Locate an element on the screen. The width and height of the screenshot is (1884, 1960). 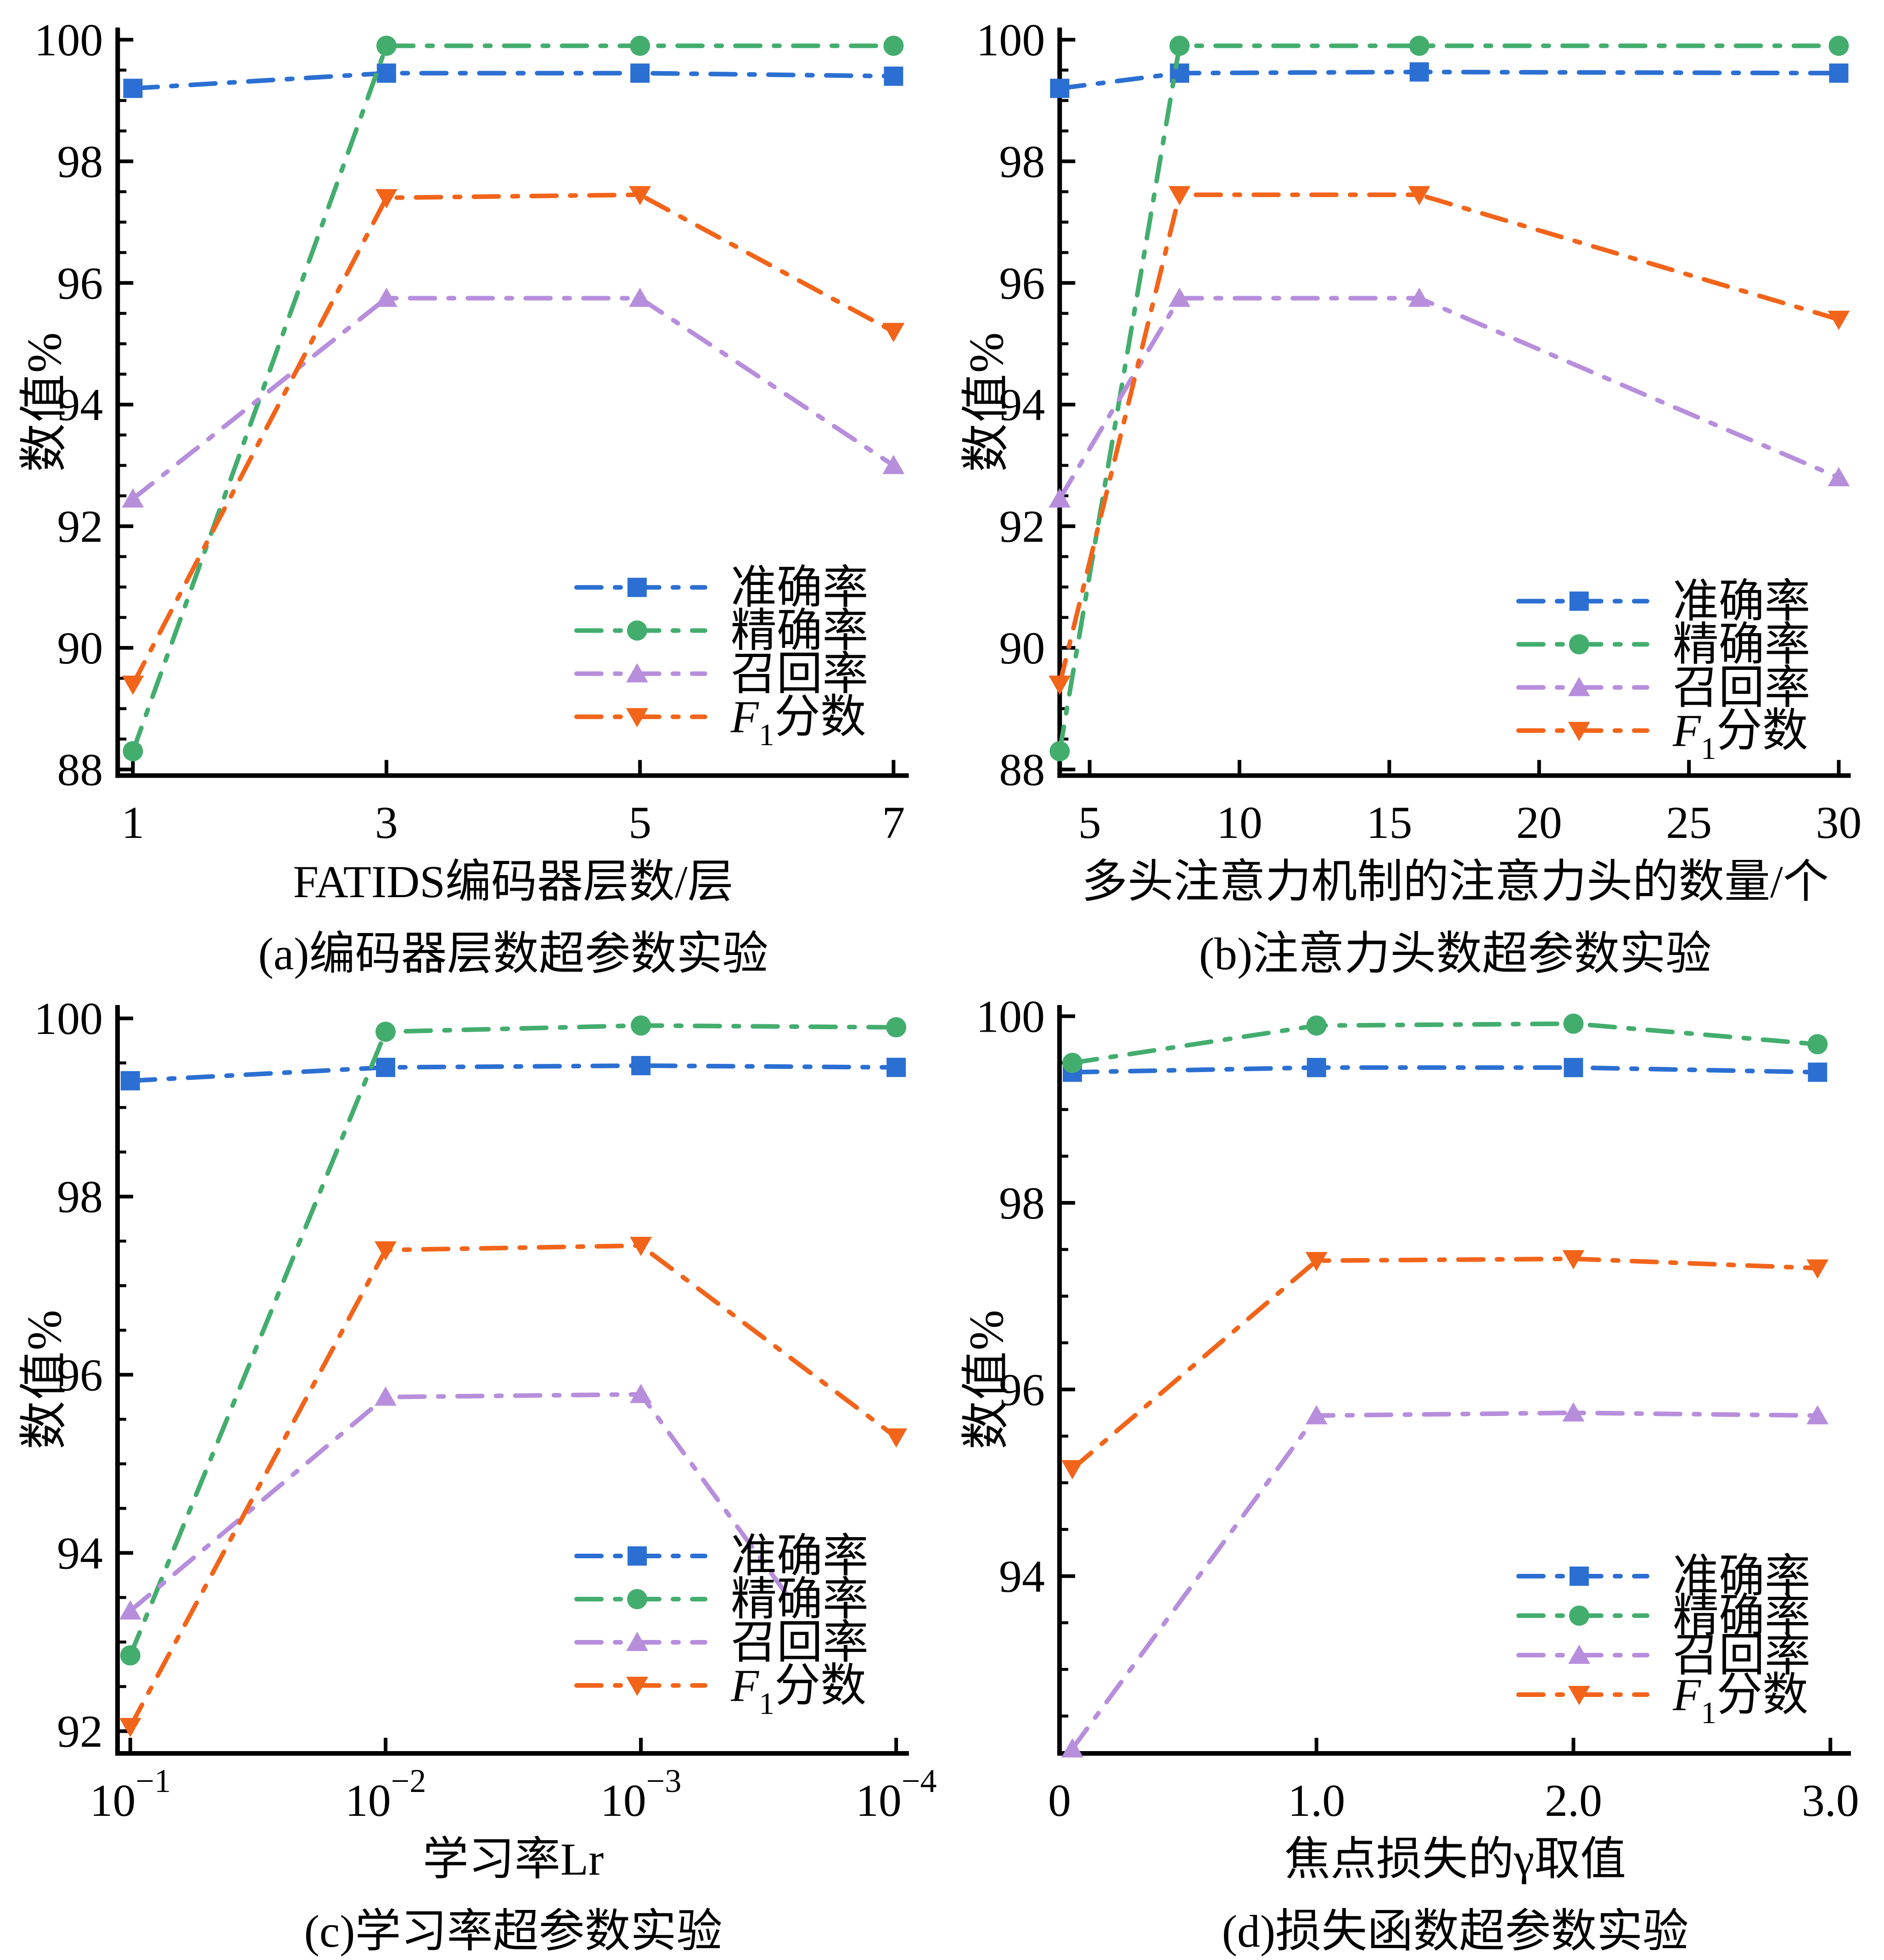
x-tick-label: 20 is located at coordinates (1539, 822).